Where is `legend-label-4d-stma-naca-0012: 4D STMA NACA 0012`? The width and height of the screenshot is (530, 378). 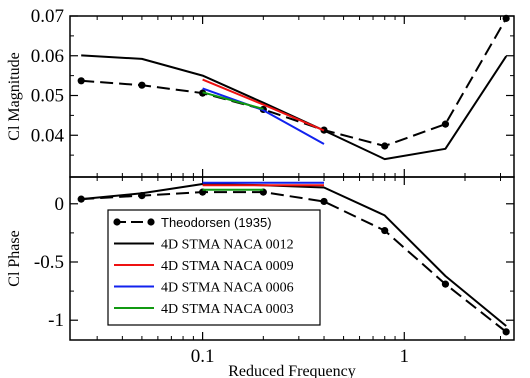 legend-label-4d-stma-naca-0012: 4D STMA NACA 0012 is located at coordinates (227, 245).